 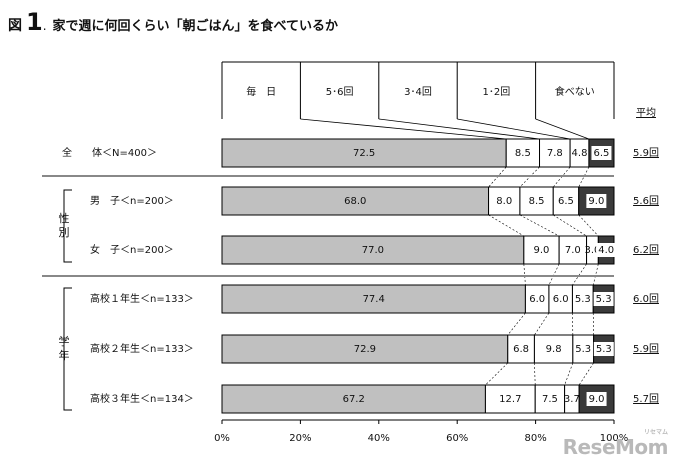 I want to click on data-label: 72.9, so click(x=365, y=349).